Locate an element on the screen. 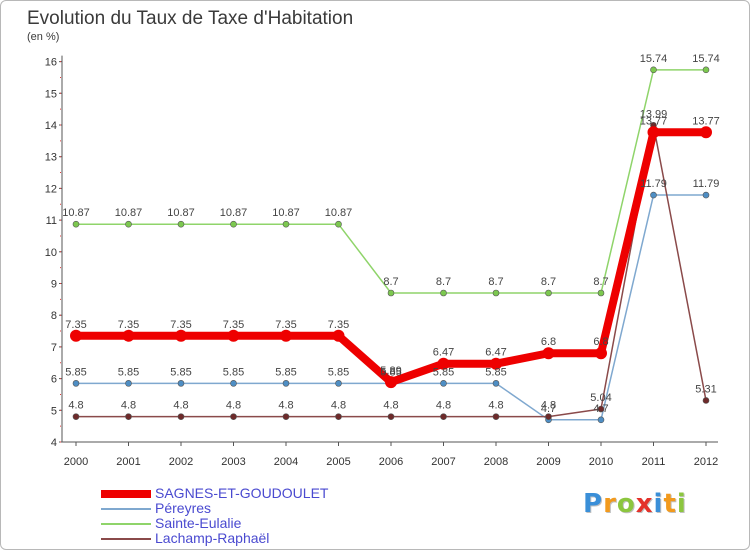 Image resolution: width=750 pixels, height=550 pixels. logo-letter: P is located at coordinates (593, 504).